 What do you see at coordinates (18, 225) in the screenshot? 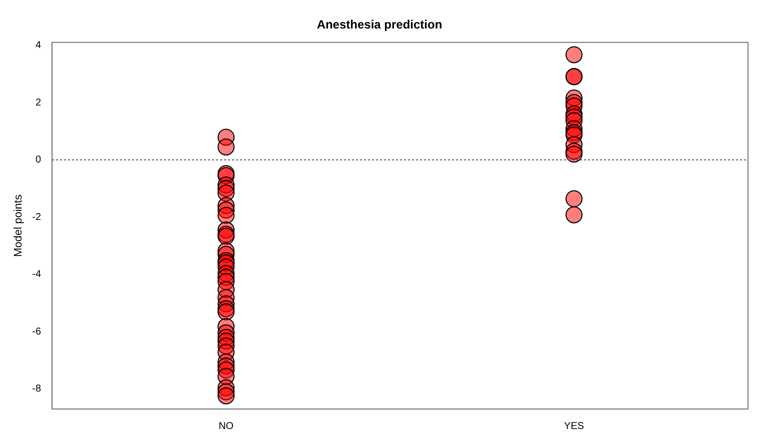
I see `y-axis-title: Model points` at bounding box center [18, 225].